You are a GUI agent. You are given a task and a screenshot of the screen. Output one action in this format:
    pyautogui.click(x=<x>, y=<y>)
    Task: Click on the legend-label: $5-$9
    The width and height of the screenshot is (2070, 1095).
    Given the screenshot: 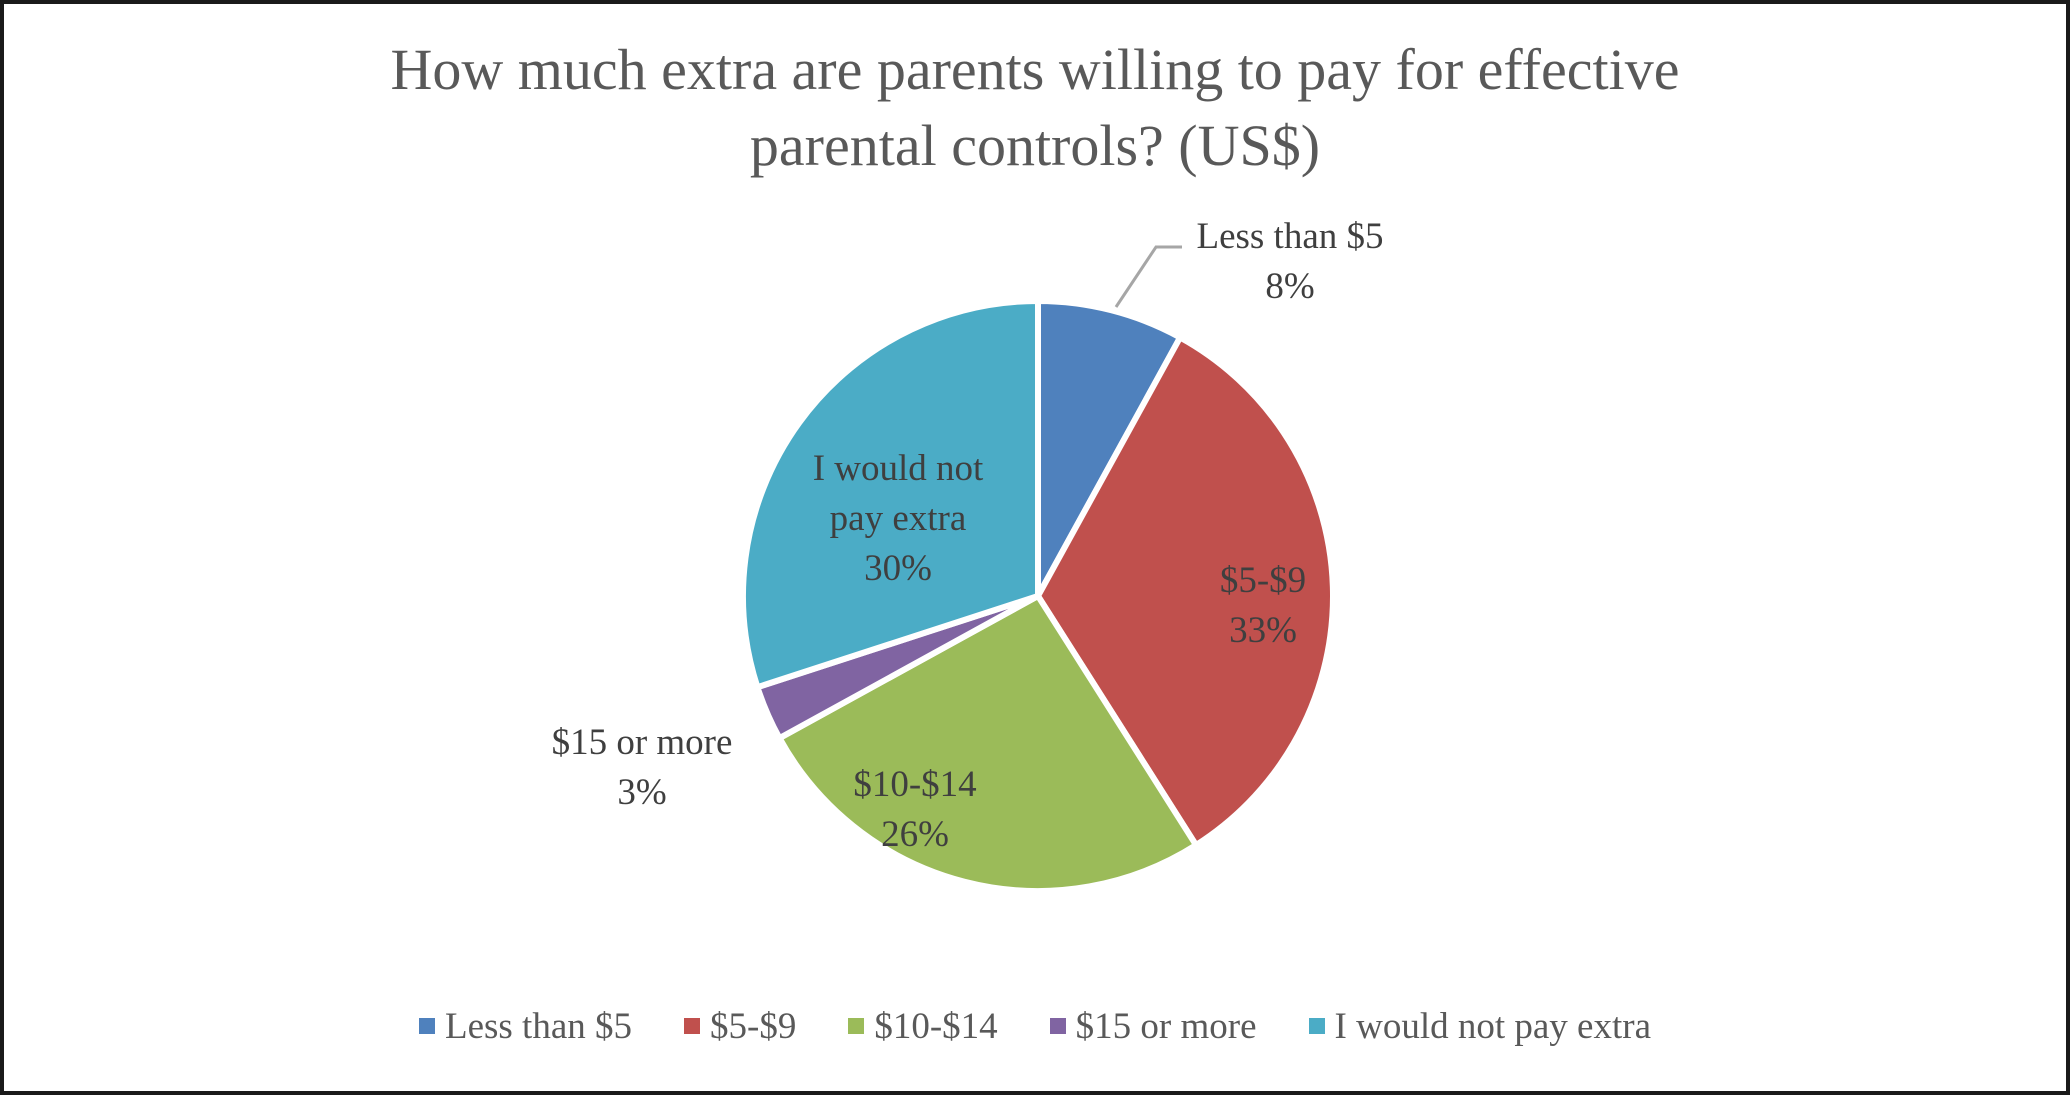 What is the action you would take?
    pyautogui.click(x=753, y=1026)
    